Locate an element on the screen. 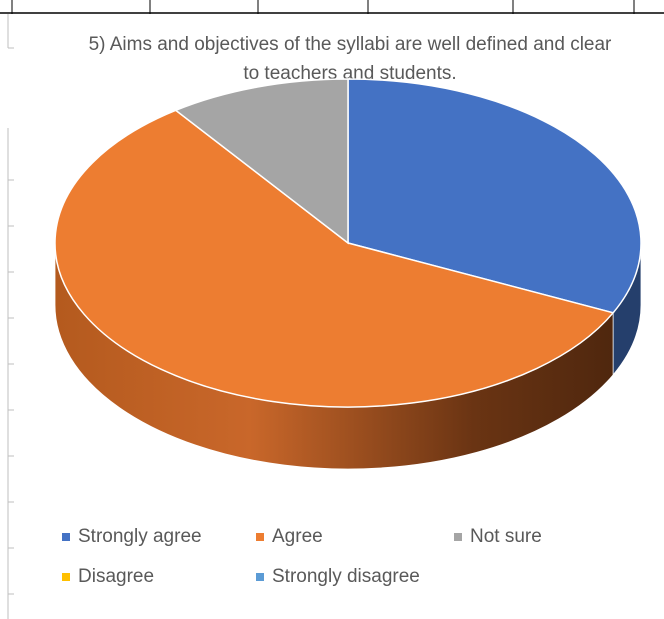 Image resolution: width=664 pixels, height=619 pixels. legend-item-disagree: Disagree is located at coordinates (108, 577).